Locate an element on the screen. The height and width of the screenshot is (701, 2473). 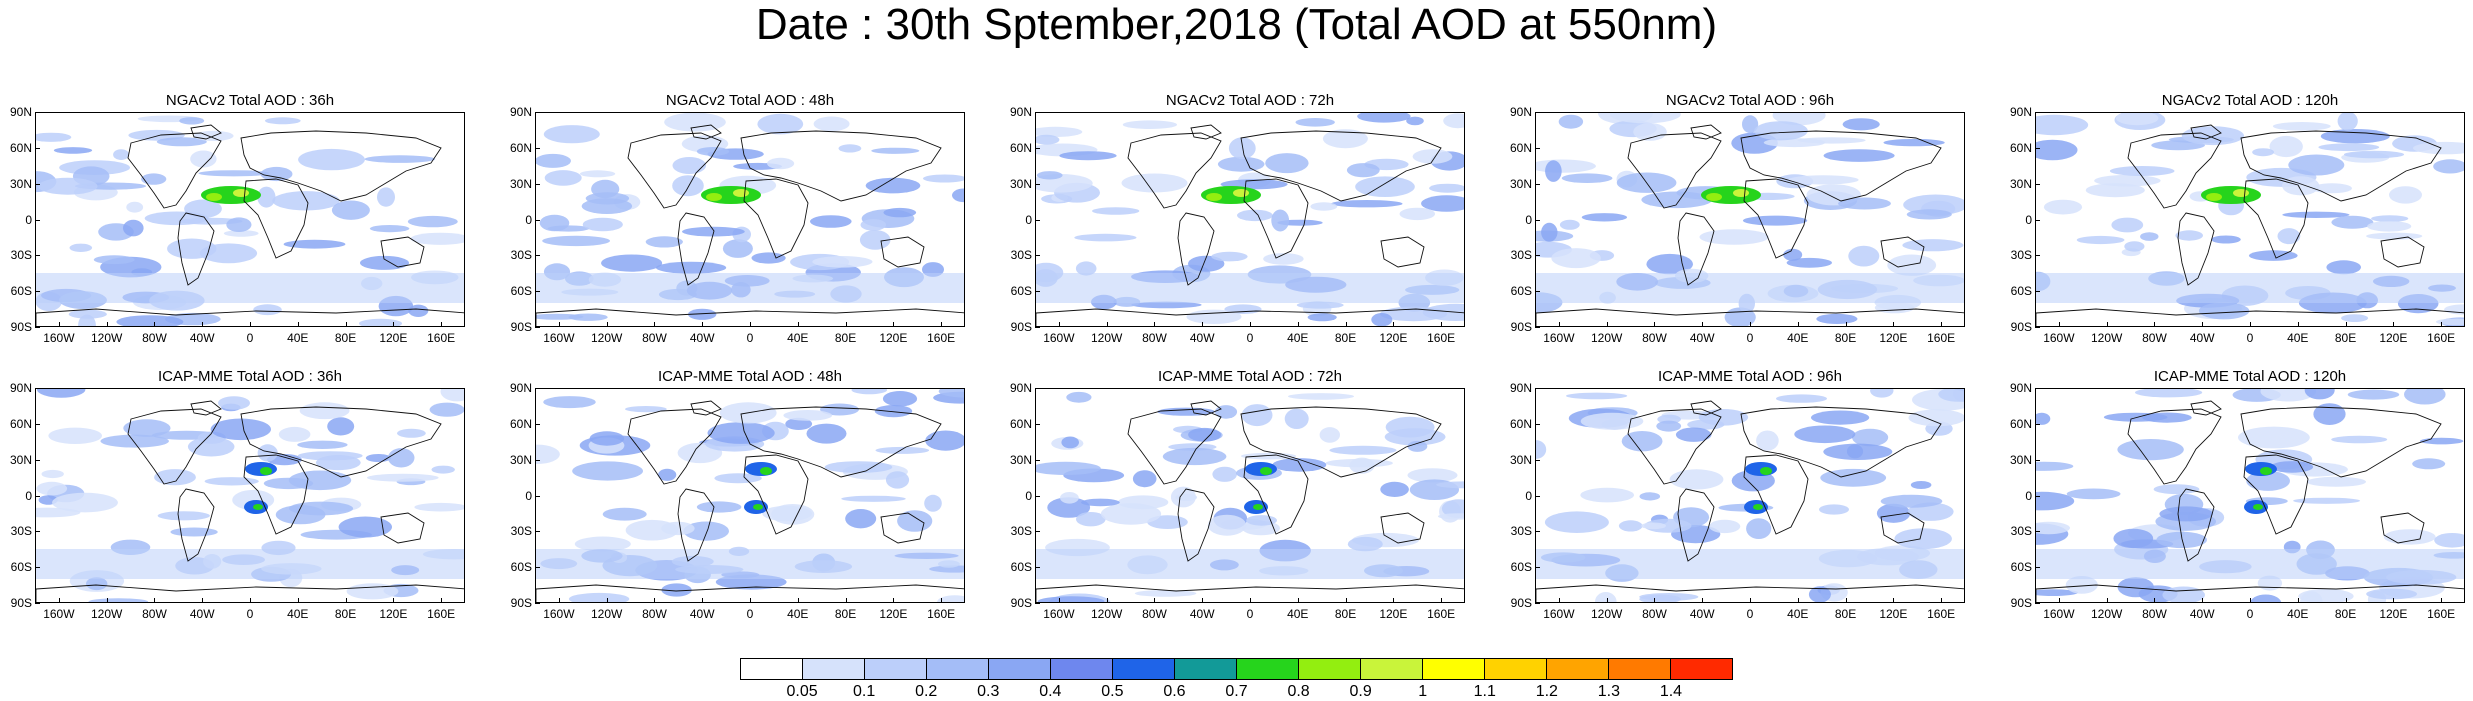
lon-tick-label: 80E is located at coordinates (1345, 614).